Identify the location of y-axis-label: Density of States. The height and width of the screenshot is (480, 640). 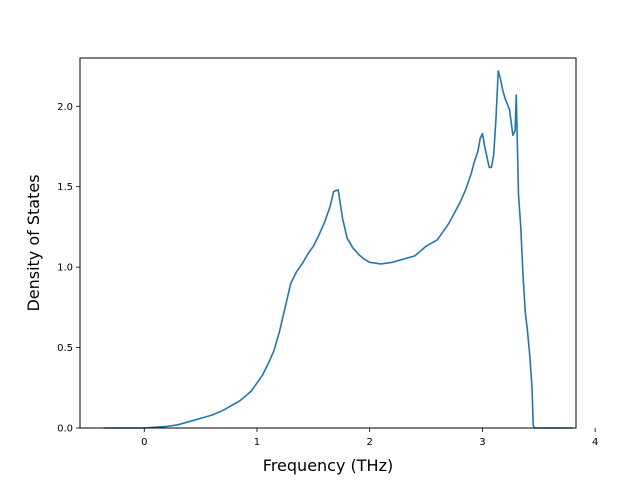
(33, 242).